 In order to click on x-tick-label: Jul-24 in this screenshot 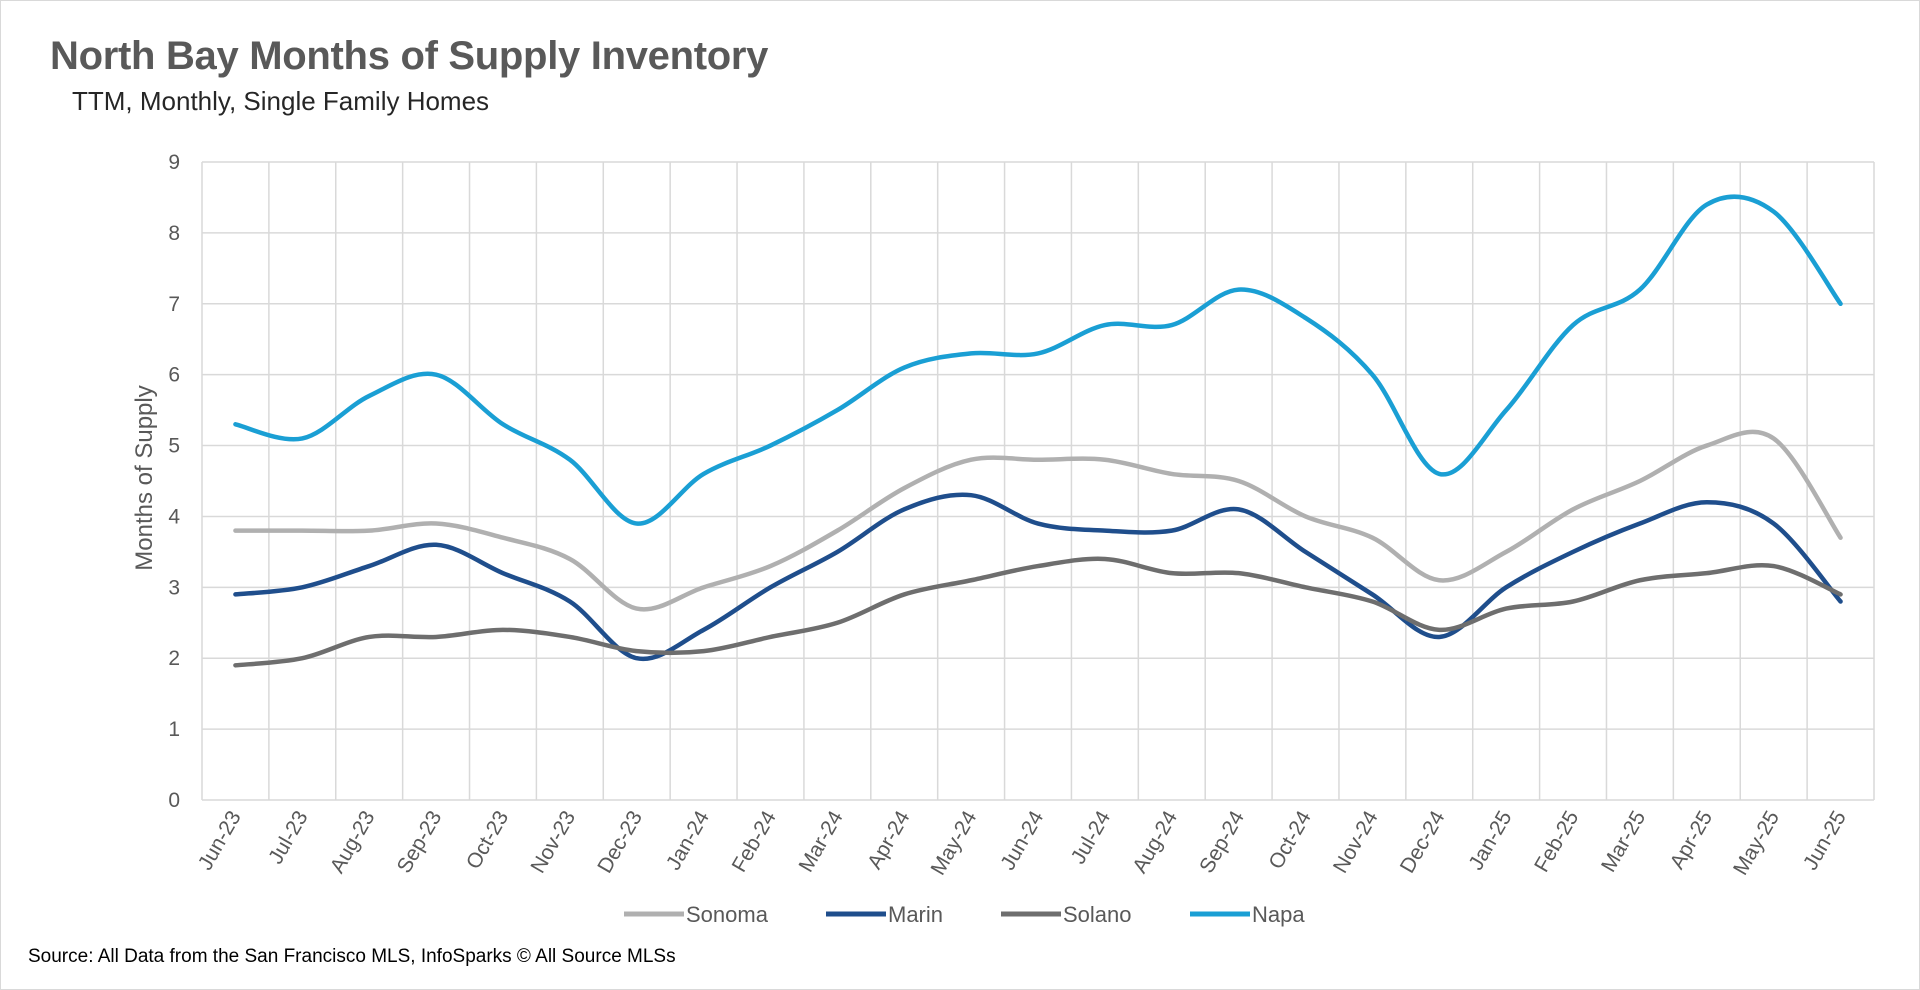, I will do `click(1091, 837)`.